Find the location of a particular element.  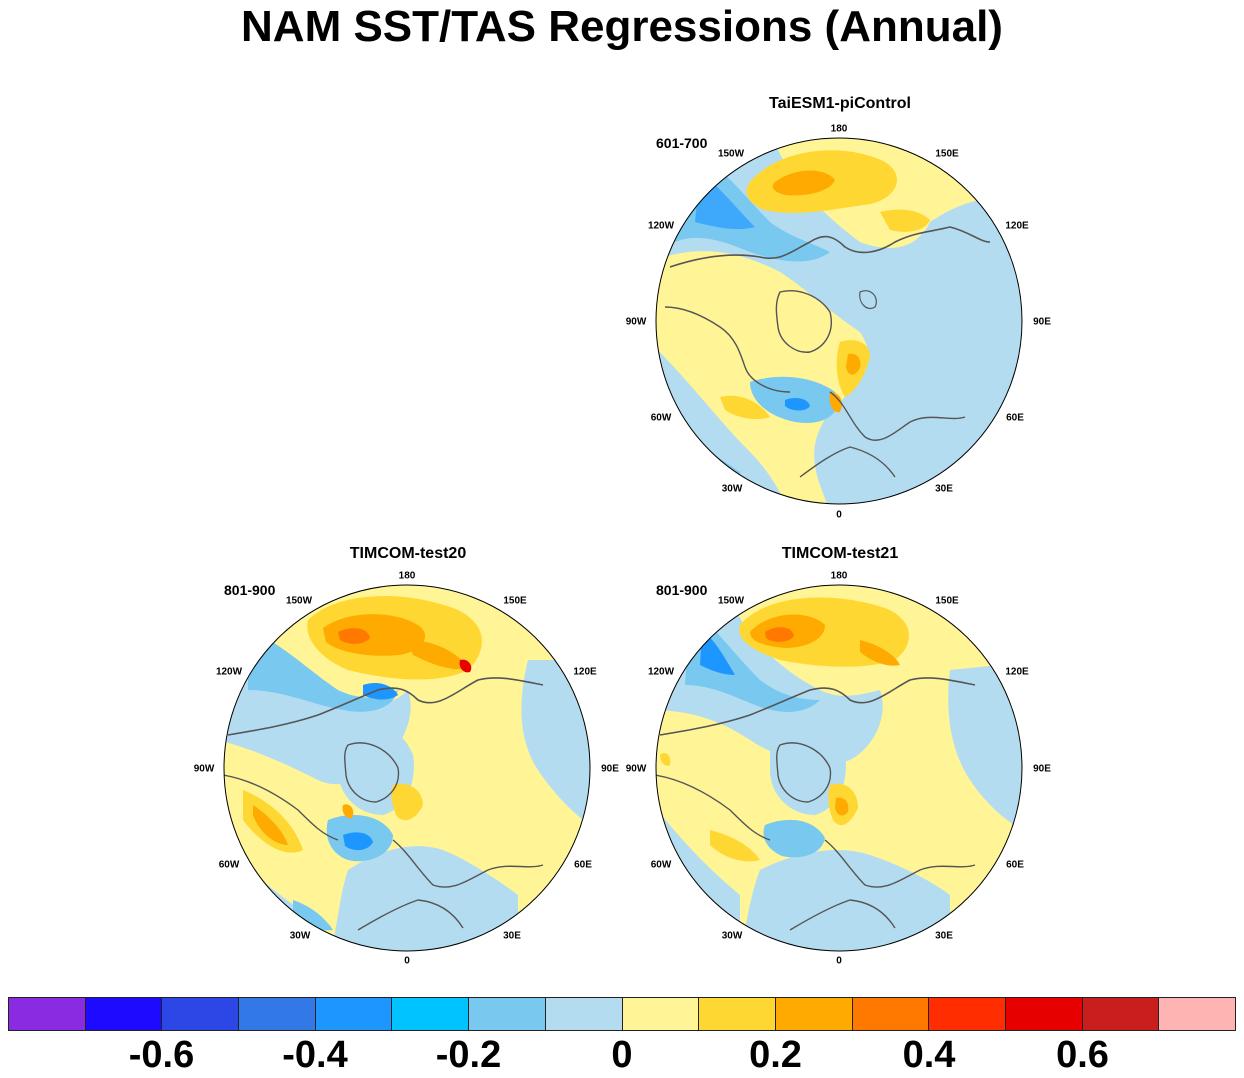

colorbar-tick-label: 0.4 is located at coordinates (929, 1055).